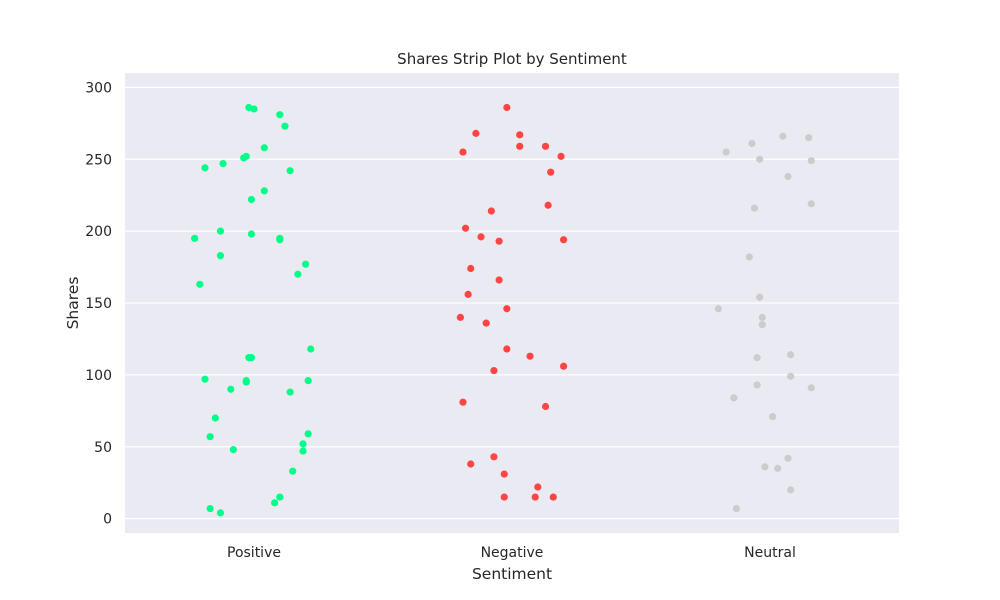  I want to click on y-tick-label: 150, so click(98, 304).